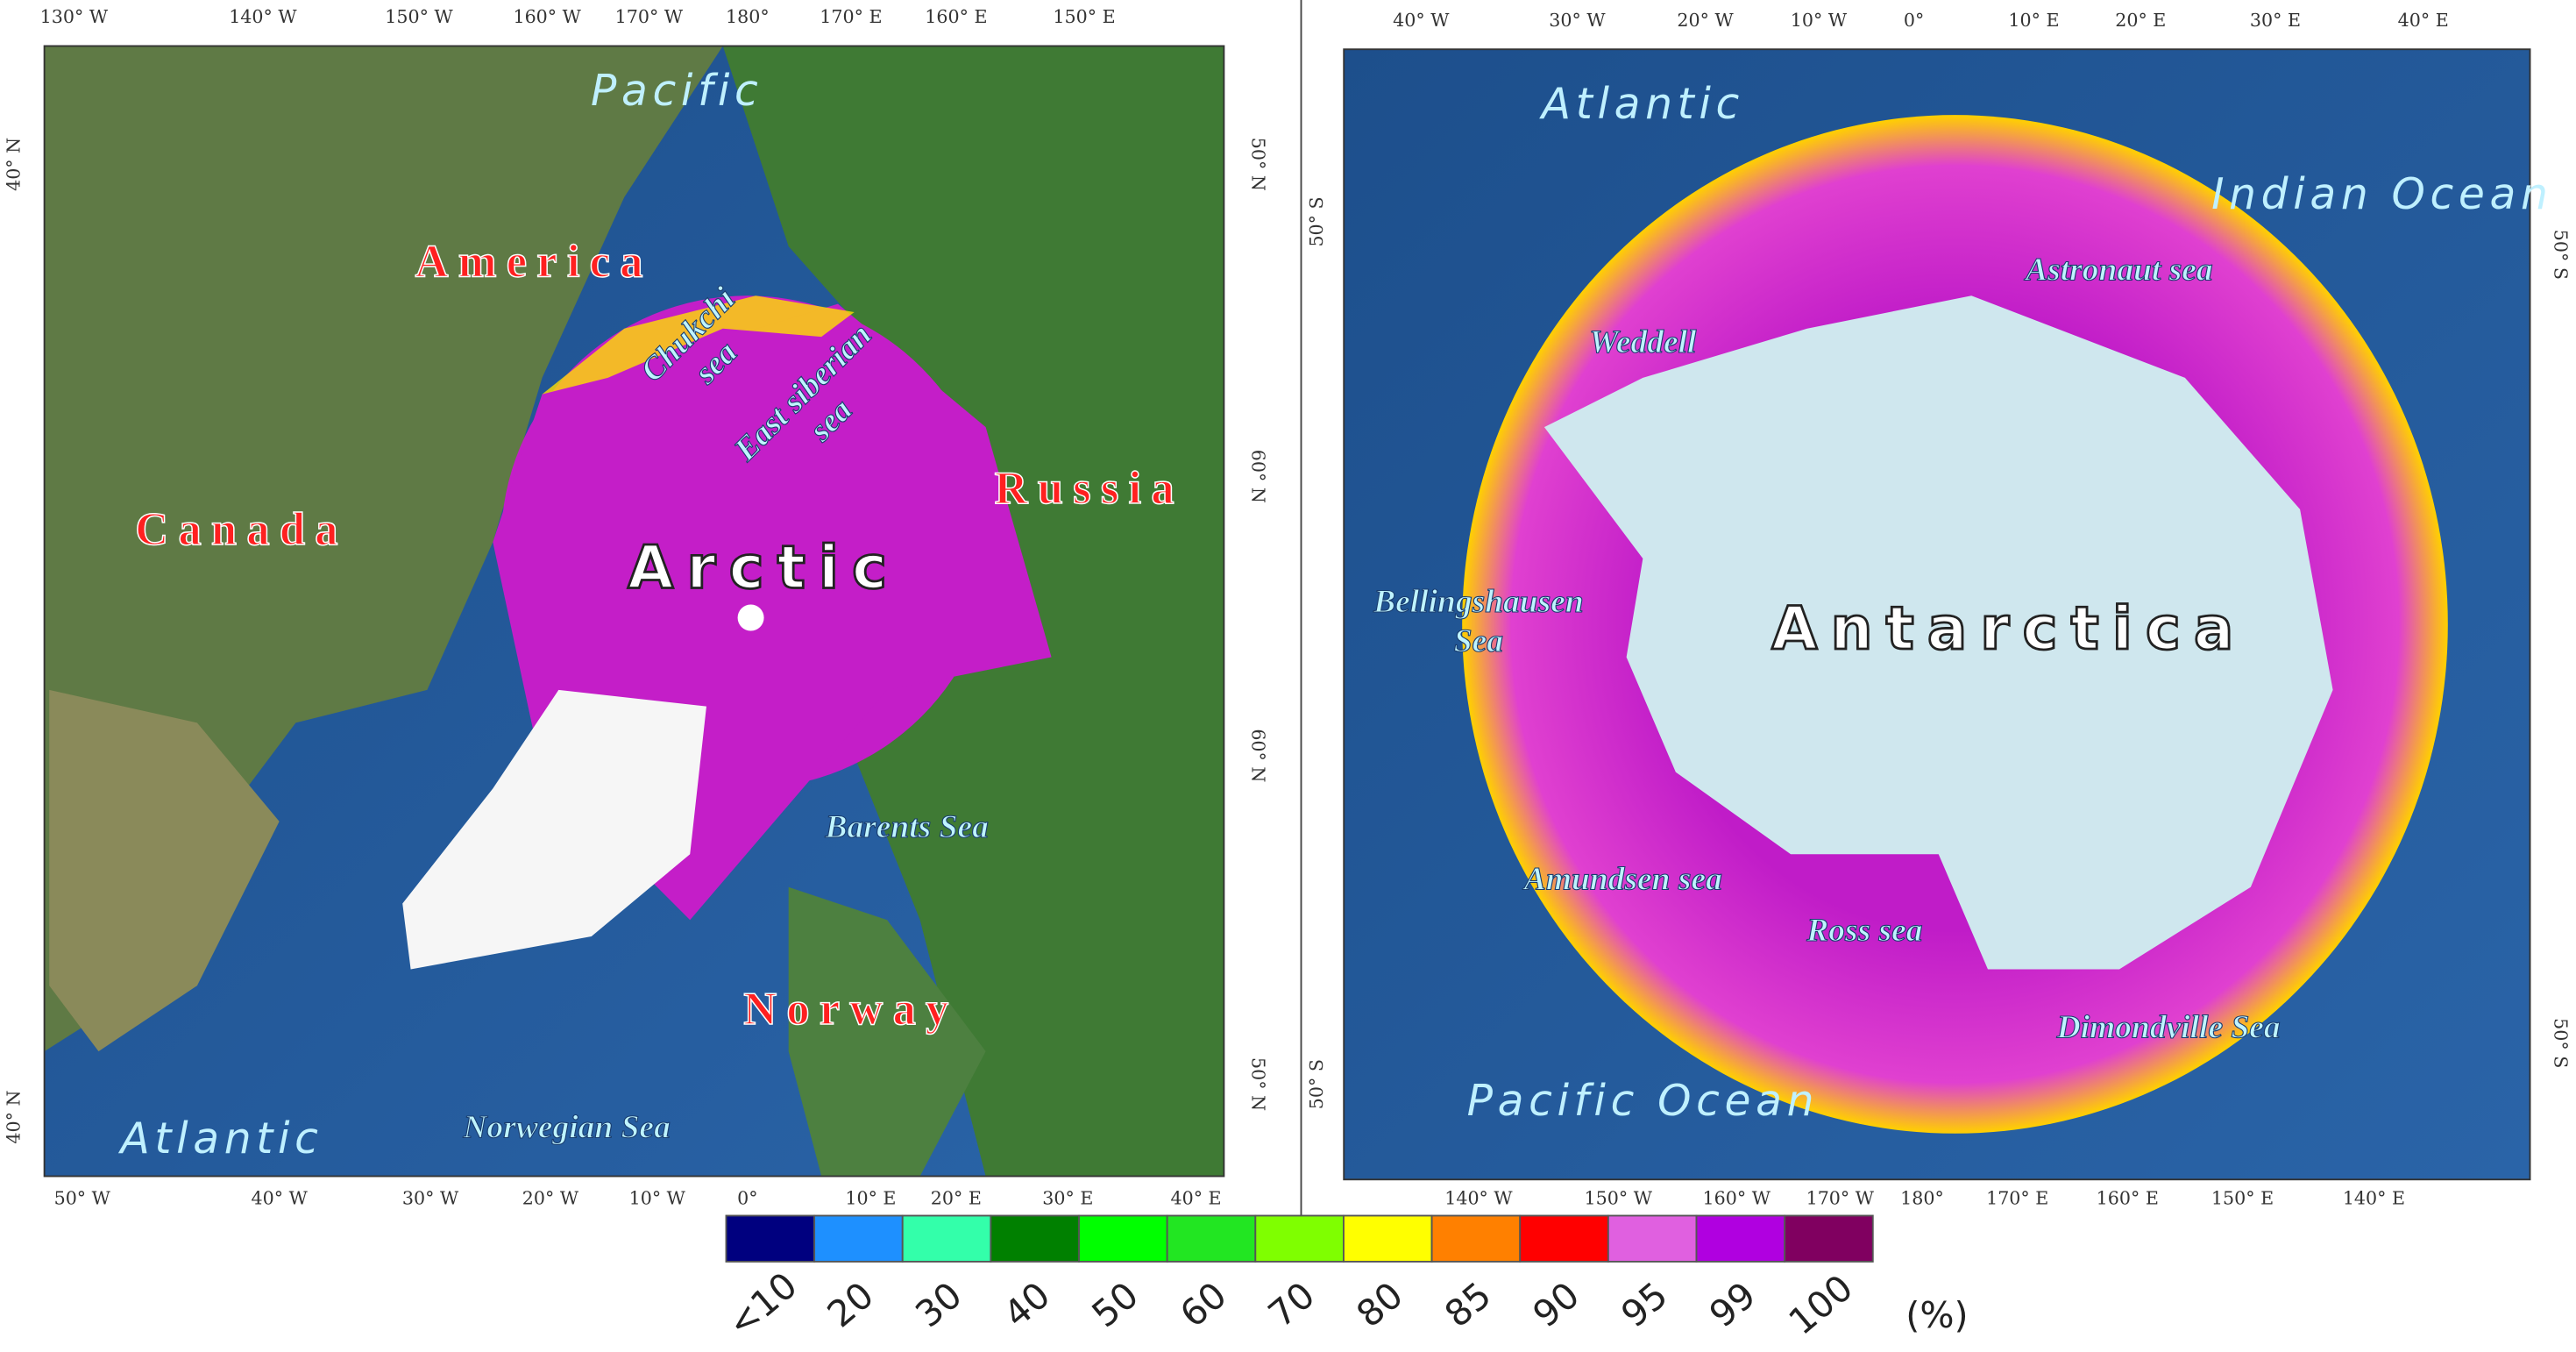 The width and height of the screenshot is (2576, 1352). I want to click on legend-label: 99, so click(1732, 1304).